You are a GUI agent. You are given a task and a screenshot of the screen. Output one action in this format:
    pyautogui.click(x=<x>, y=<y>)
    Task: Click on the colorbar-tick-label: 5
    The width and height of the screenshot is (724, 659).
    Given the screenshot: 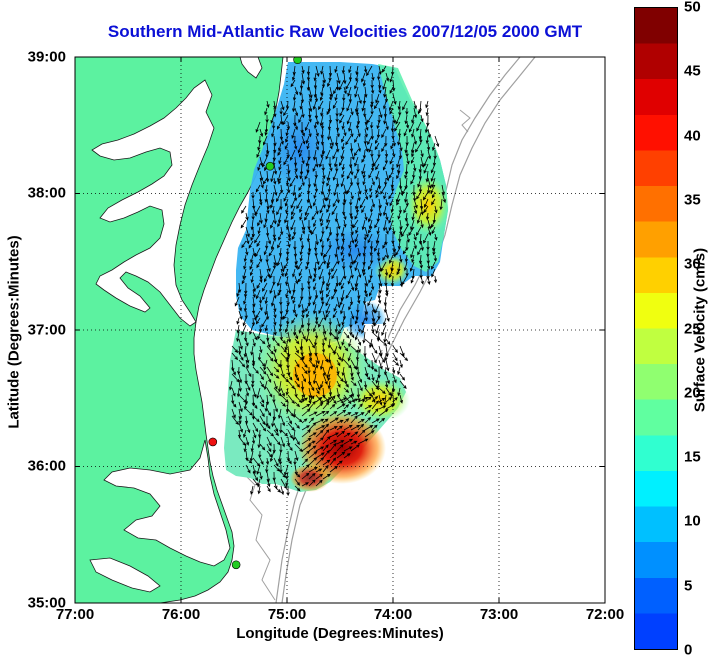 What is the action you would take?
    pyautogui.click(x=688, y=586)
    